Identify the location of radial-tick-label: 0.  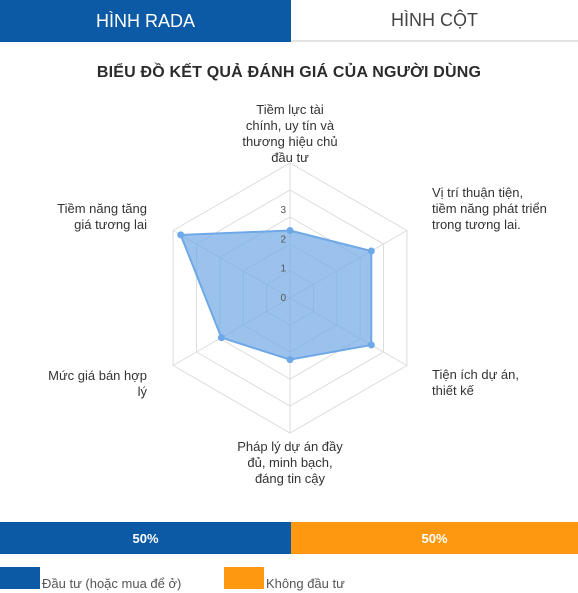
(283, 298).